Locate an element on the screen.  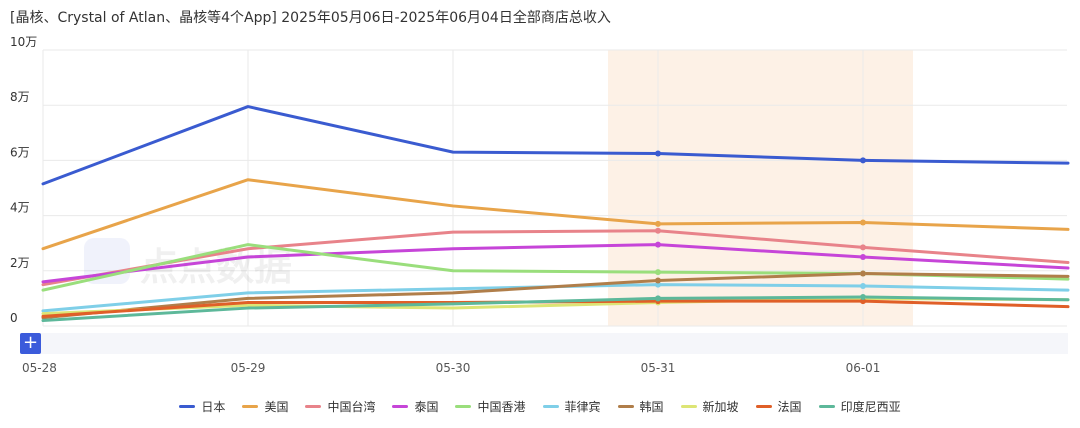
legend-item: 印度尼西亚 is located at coordinates (859, 406).